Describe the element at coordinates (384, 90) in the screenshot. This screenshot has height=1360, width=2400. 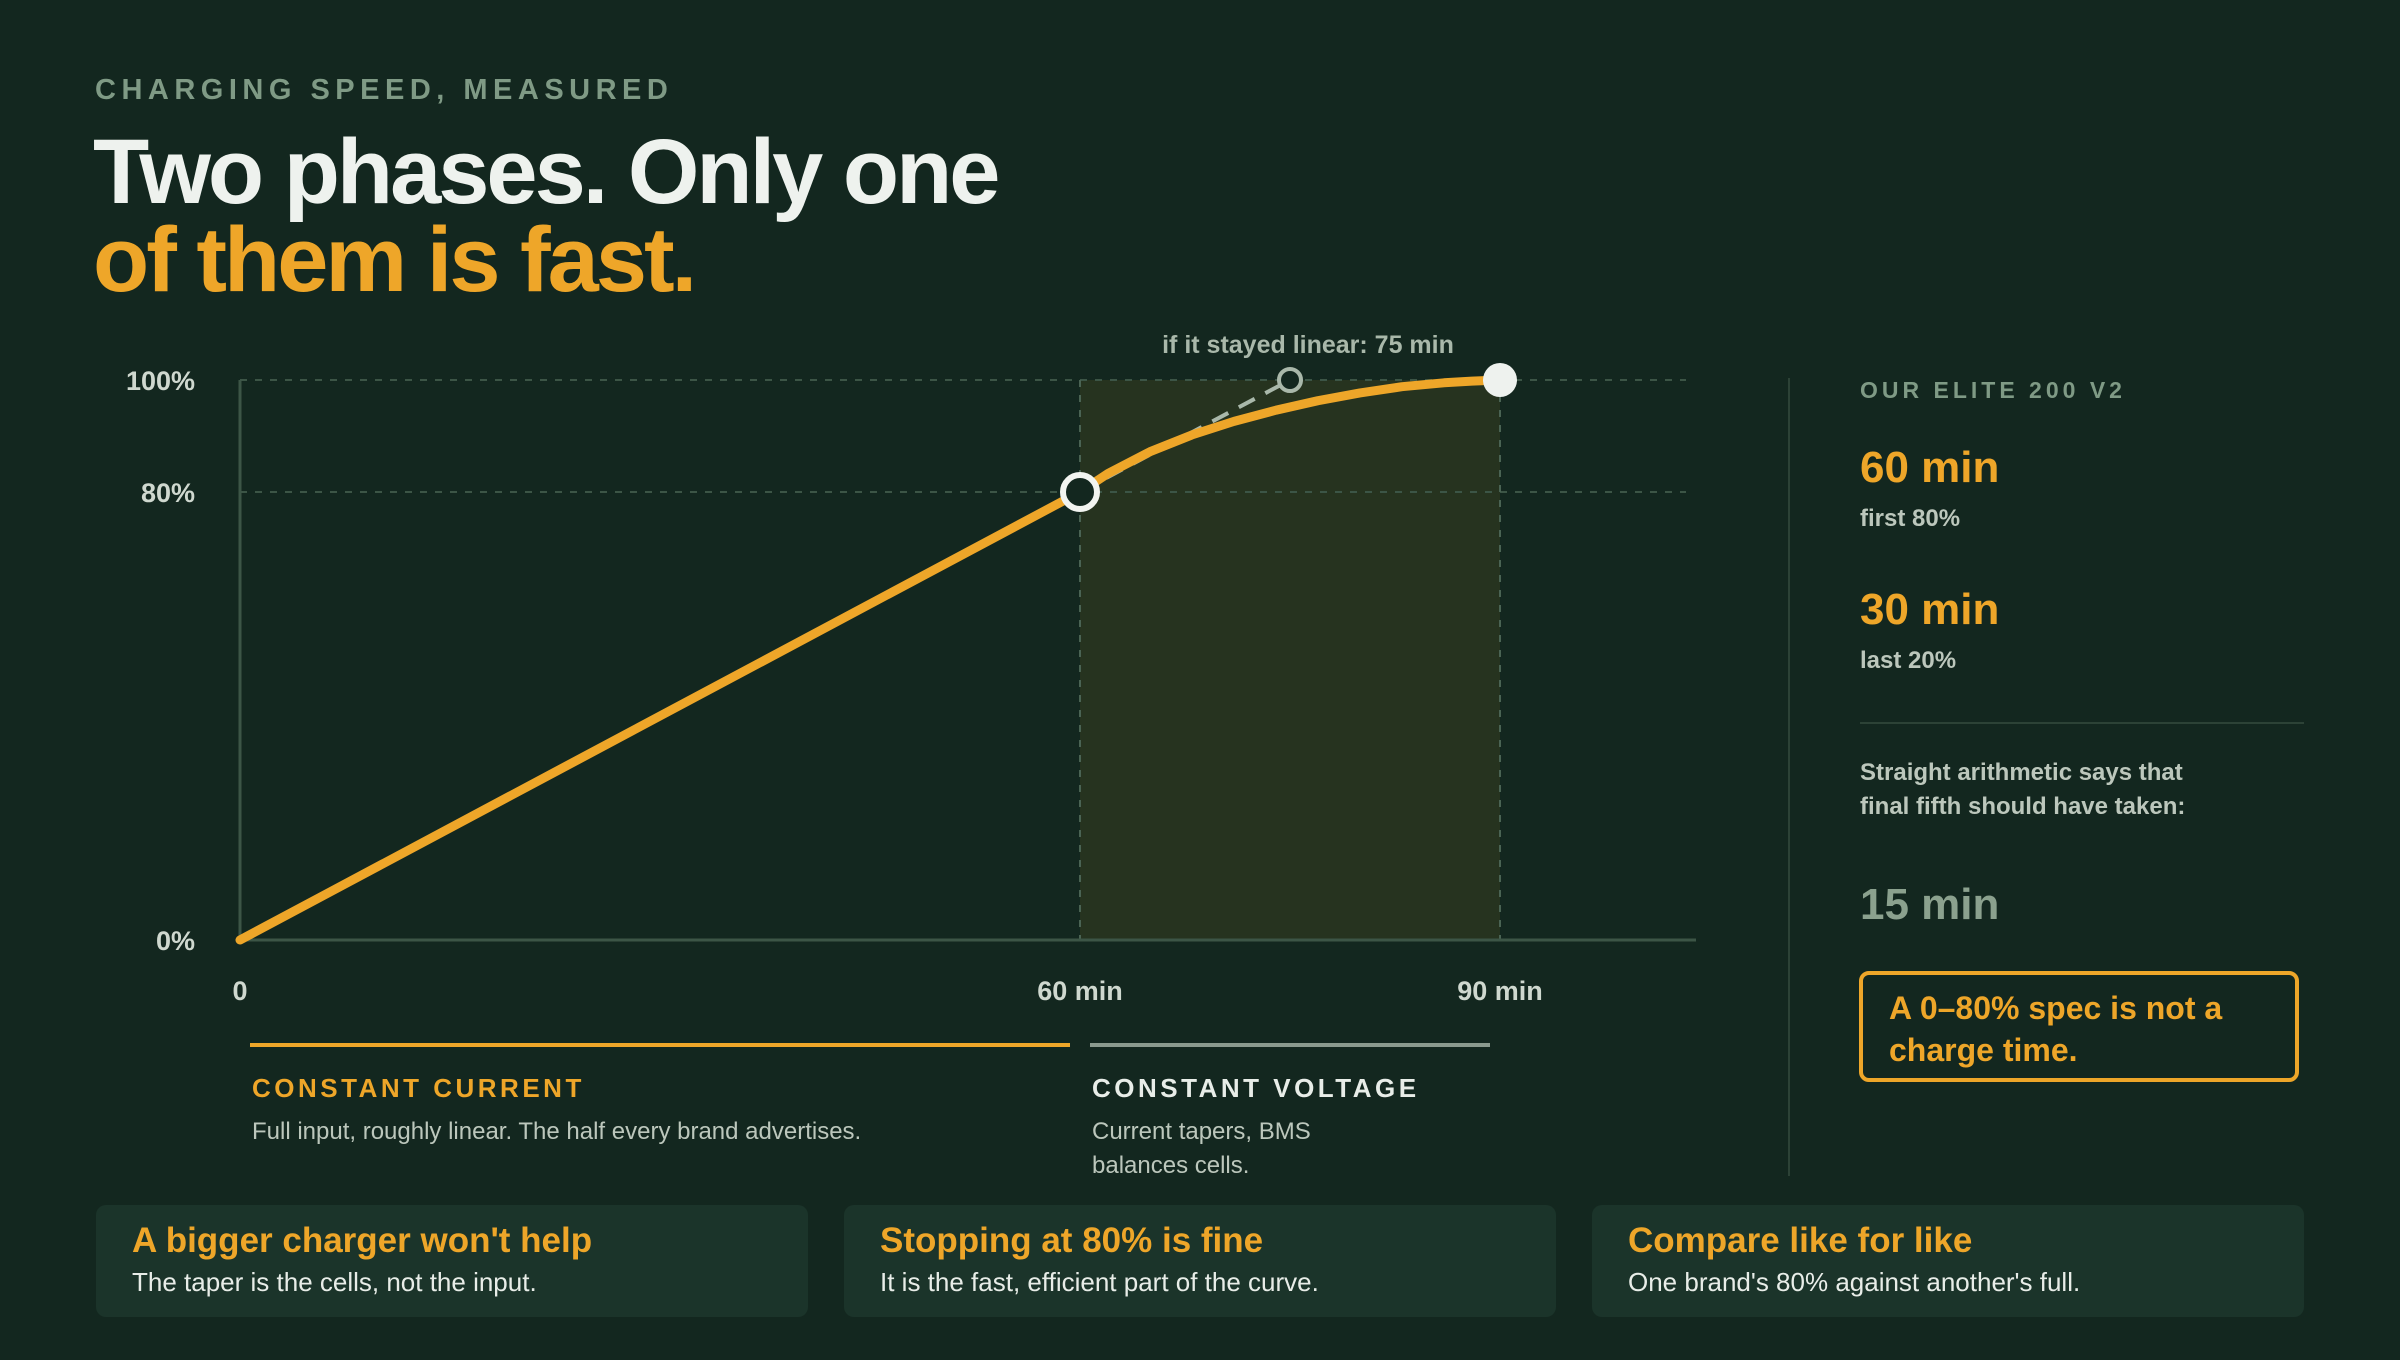
I see `eyebrow: CHARGING SPEED, MEASURED` at that location.